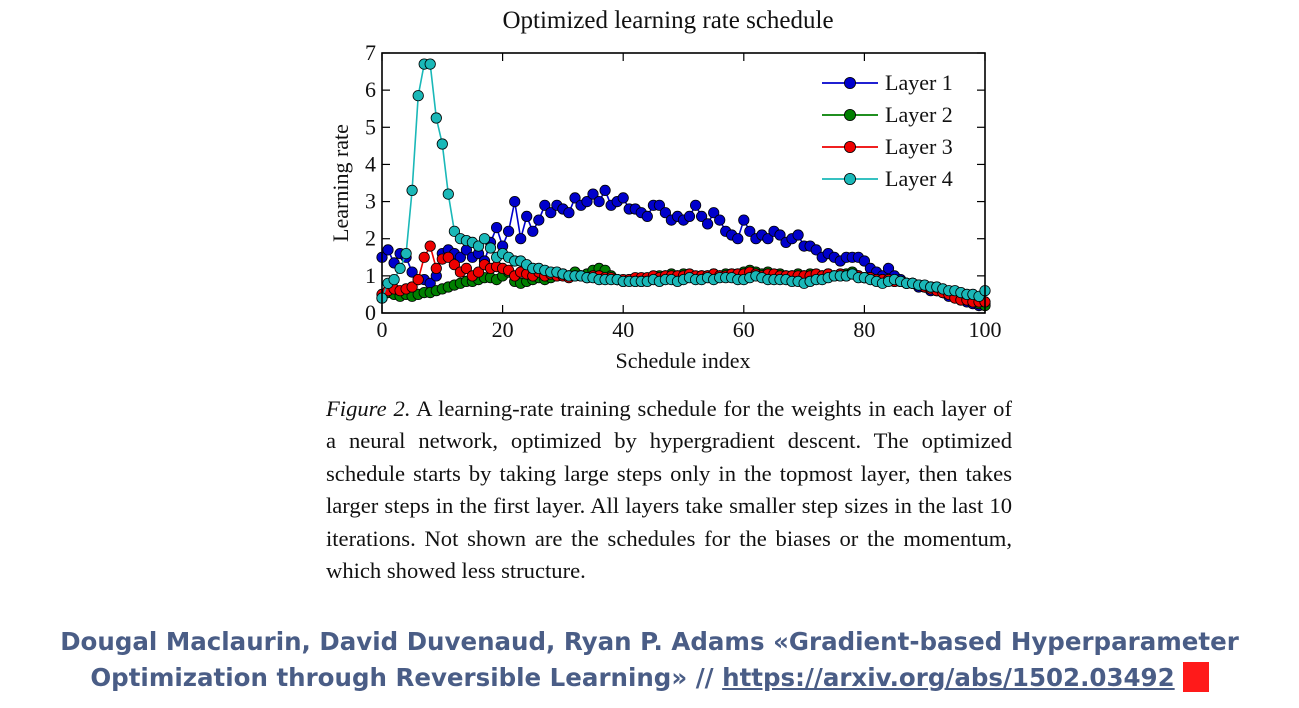 This screenshot has height=708, width=1299. I want to click on legend-entry: Layer 4, so click(887, 178).